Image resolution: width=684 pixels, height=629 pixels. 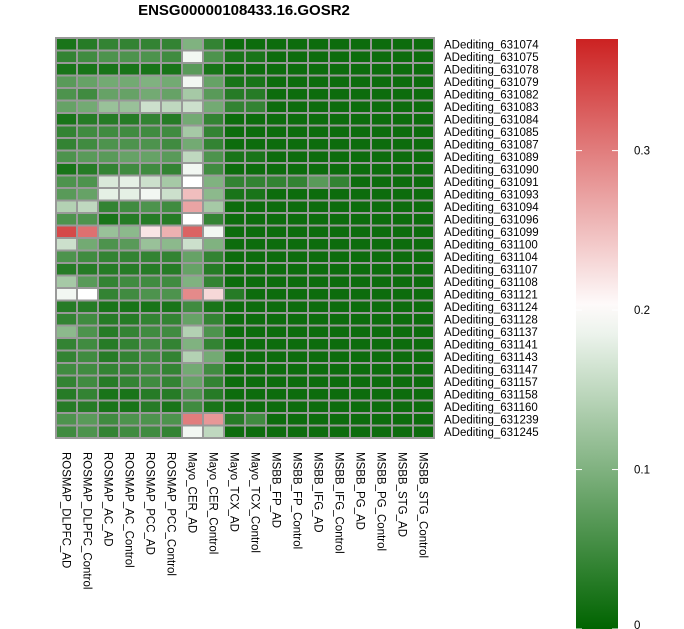 I want to click on column-label: MSBB_STG_AD, so click(x=402, y=494).